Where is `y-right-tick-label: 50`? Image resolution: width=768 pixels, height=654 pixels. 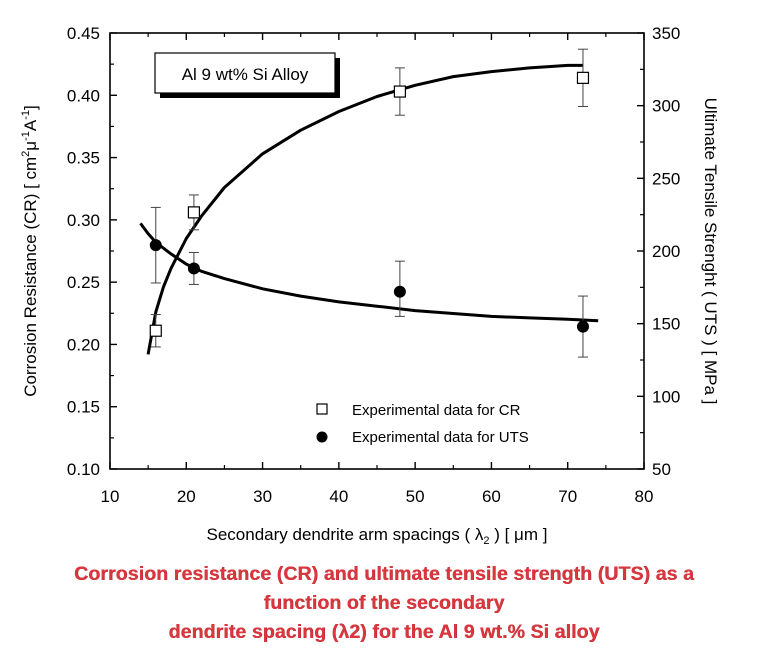 y-right-tick-label: 50 is located at coordinates (661, 469).